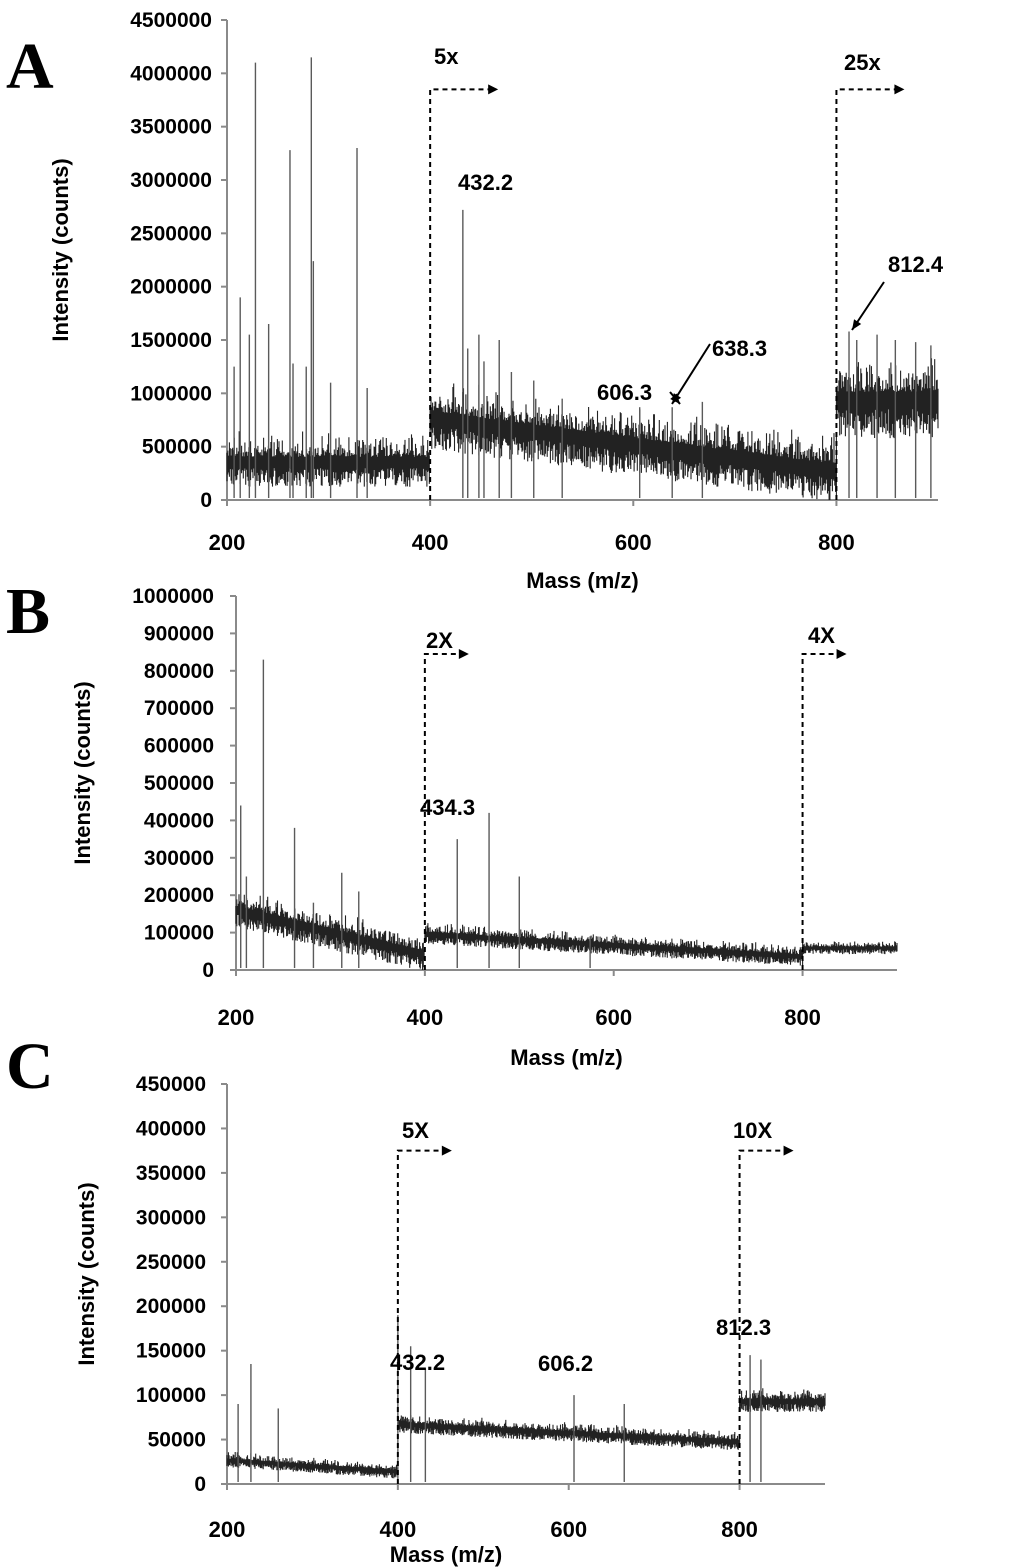 The width and height of the screenshot is (1021, 1568). I want to click on scale-factor-label: 4X, so click(821, 635).